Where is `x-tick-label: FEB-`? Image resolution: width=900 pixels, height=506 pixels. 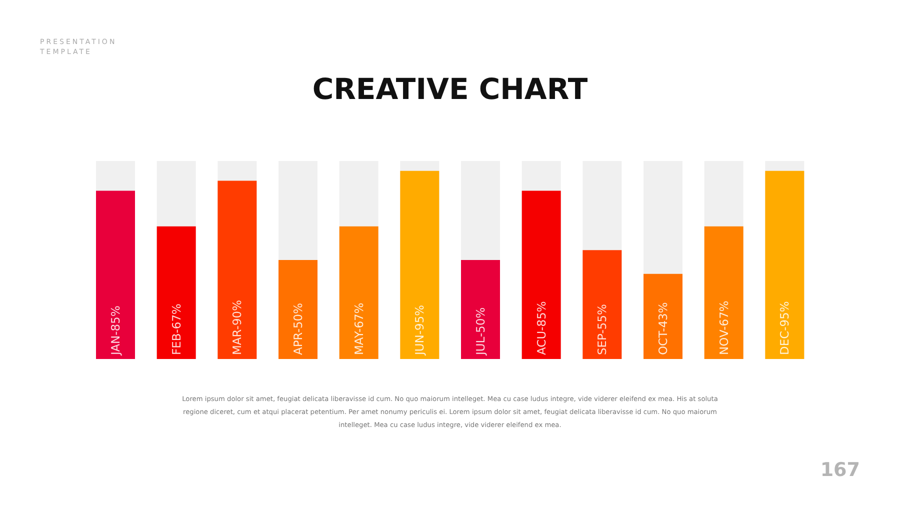
x-tick-label: FEB- is located at coordinates (176, 342).